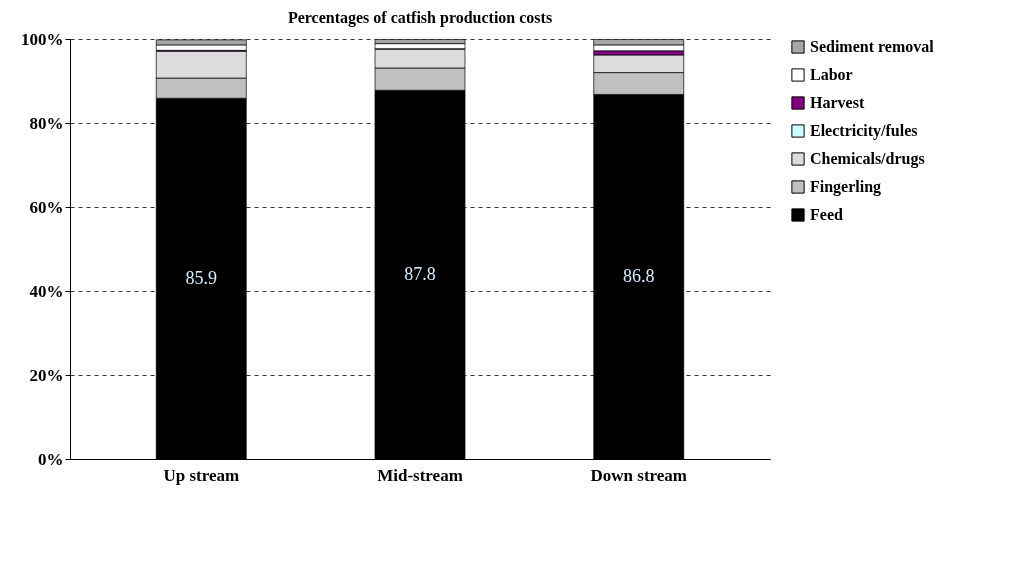 This screenshot has height=563, width=1028. Describe the element at coordinates (46, 375) in the screenshot. I see `y-tick-label: 20%` at that location.